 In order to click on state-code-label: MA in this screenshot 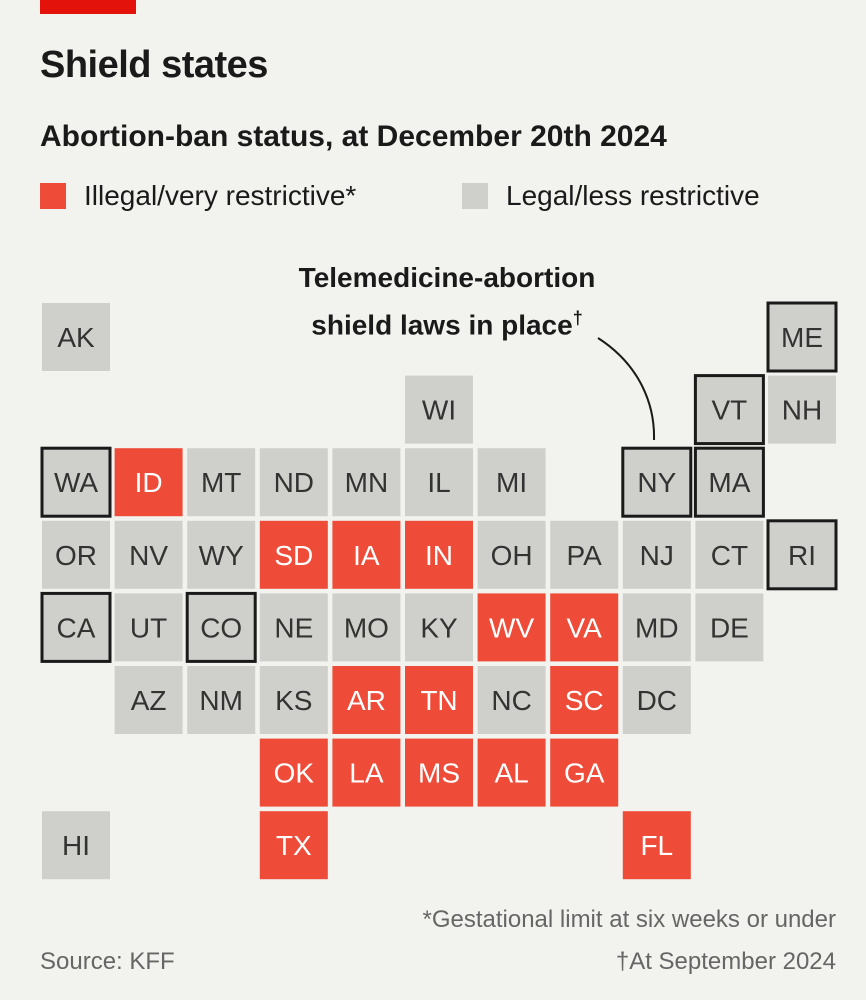, I will do `click(729, 482)`.